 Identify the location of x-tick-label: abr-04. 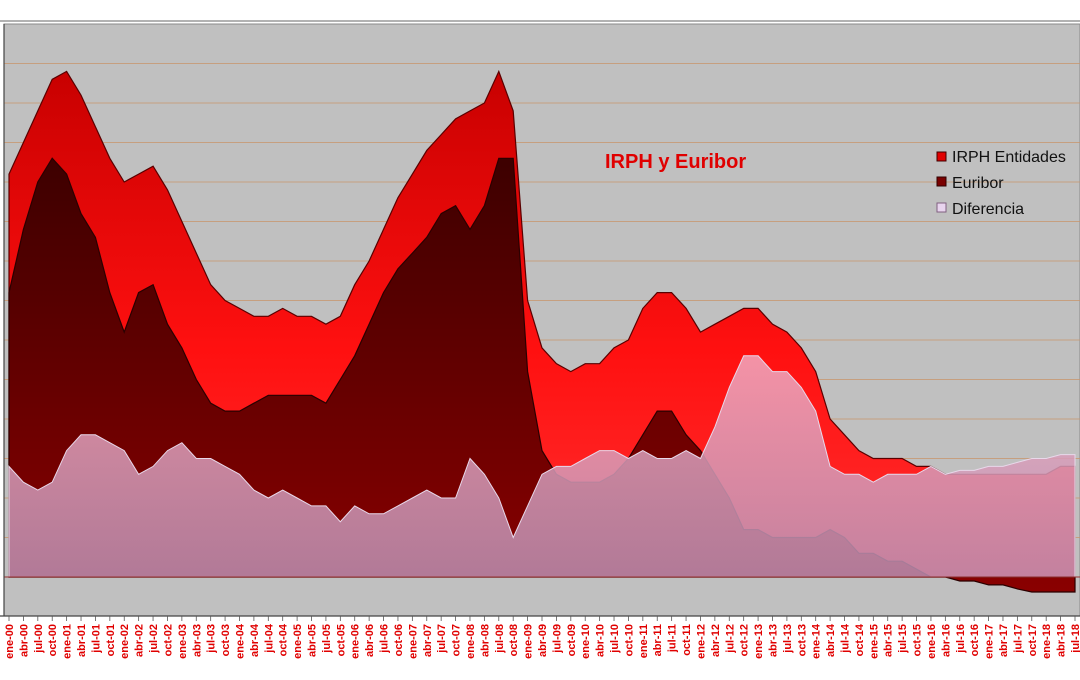
(255, 640).